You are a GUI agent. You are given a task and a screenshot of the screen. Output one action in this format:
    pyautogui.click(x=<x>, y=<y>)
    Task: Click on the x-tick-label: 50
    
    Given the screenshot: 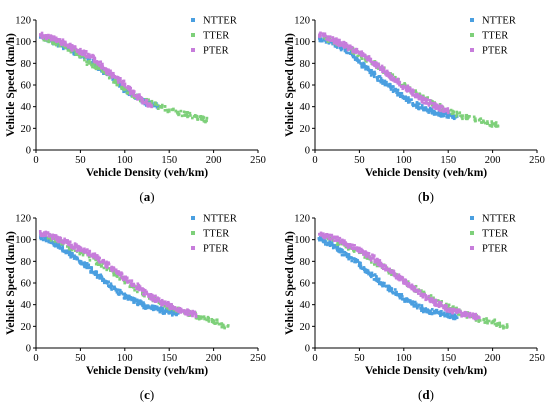 What is the action you would take?
    pyautogui.click(x=359, y=160)
    